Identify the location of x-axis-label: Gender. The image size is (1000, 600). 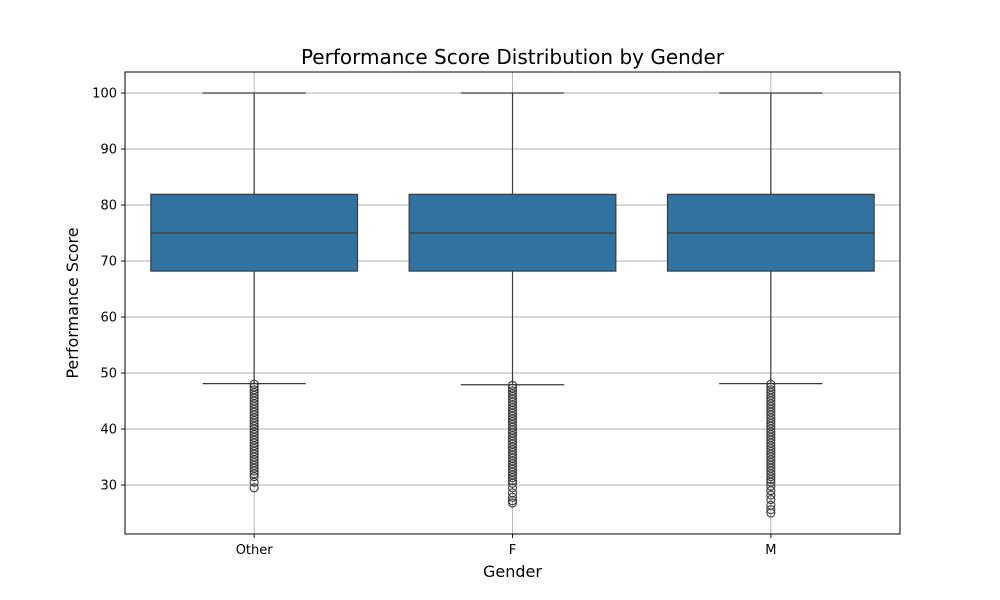
(512, 571).